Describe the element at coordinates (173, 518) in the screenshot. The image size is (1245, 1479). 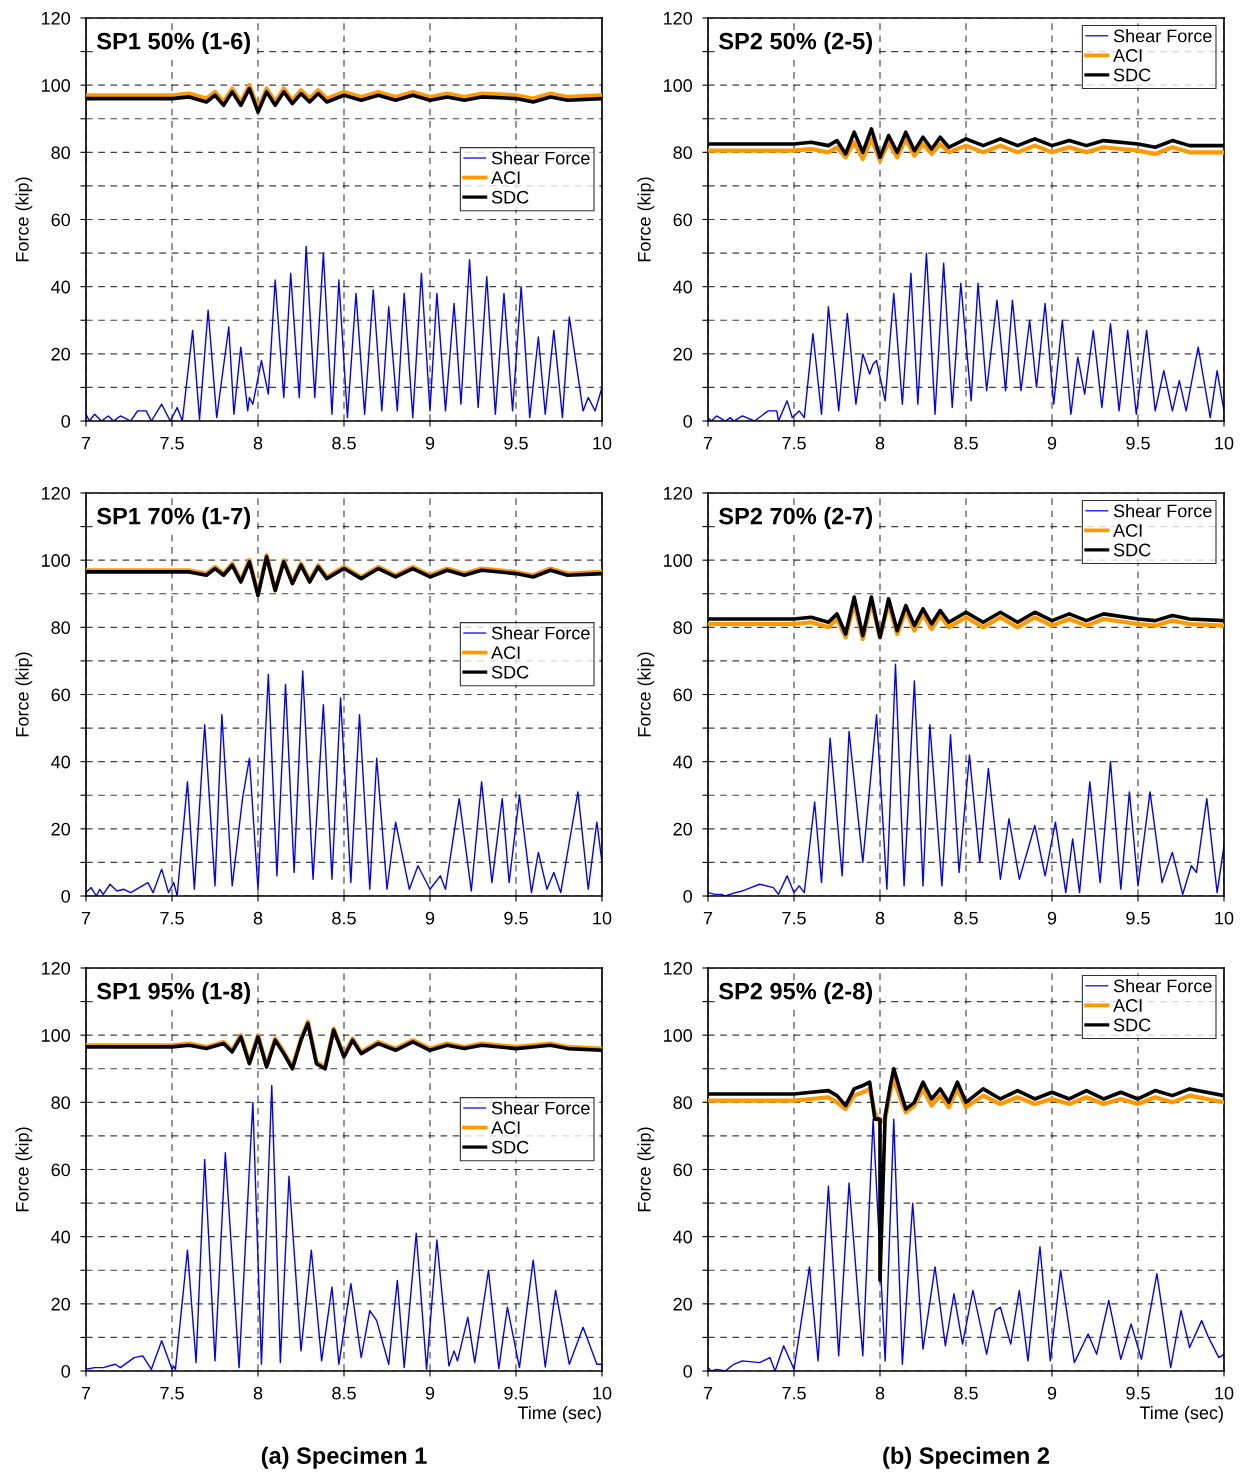
I see `text: SP1 70% (1-7)` at that location.